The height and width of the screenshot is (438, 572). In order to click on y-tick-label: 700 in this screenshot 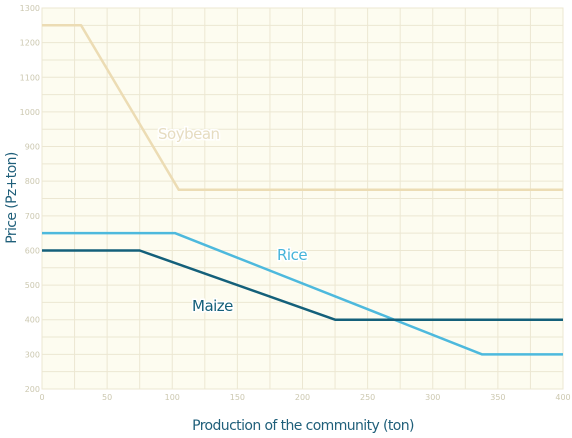, I will do `click(32, 216)`.